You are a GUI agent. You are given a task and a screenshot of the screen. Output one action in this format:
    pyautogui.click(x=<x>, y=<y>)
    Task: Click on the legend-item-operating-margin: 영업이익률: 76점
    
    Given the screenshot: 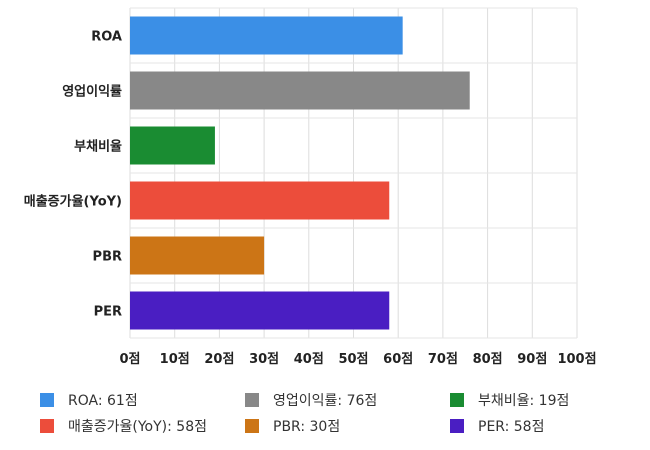 What is the action you would take?
    pyautogui.click(x=311, y=400)
    